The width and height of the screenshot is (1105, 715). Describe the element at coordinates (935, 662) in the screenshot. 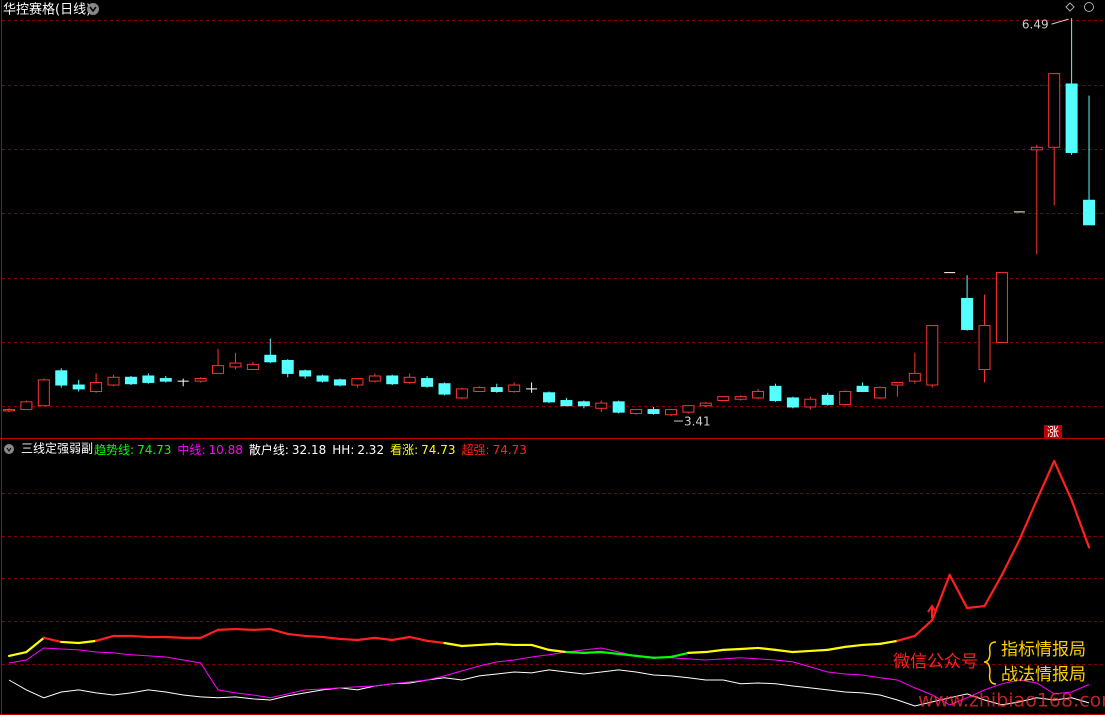

I see `watermark-wechat: 微信公众号` at that location.